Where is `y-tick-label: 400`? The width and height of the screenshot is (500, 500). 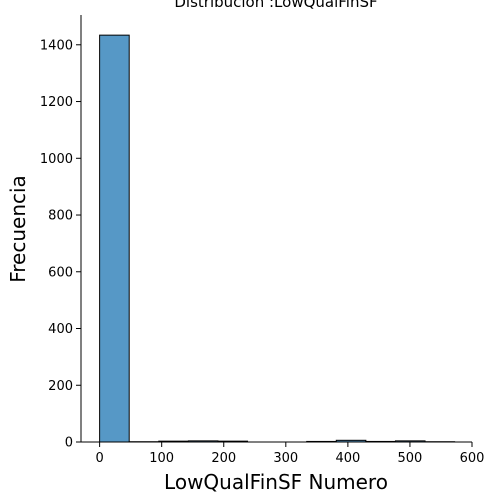
y-tick-label: 400 is located at coordinates (60, 329).